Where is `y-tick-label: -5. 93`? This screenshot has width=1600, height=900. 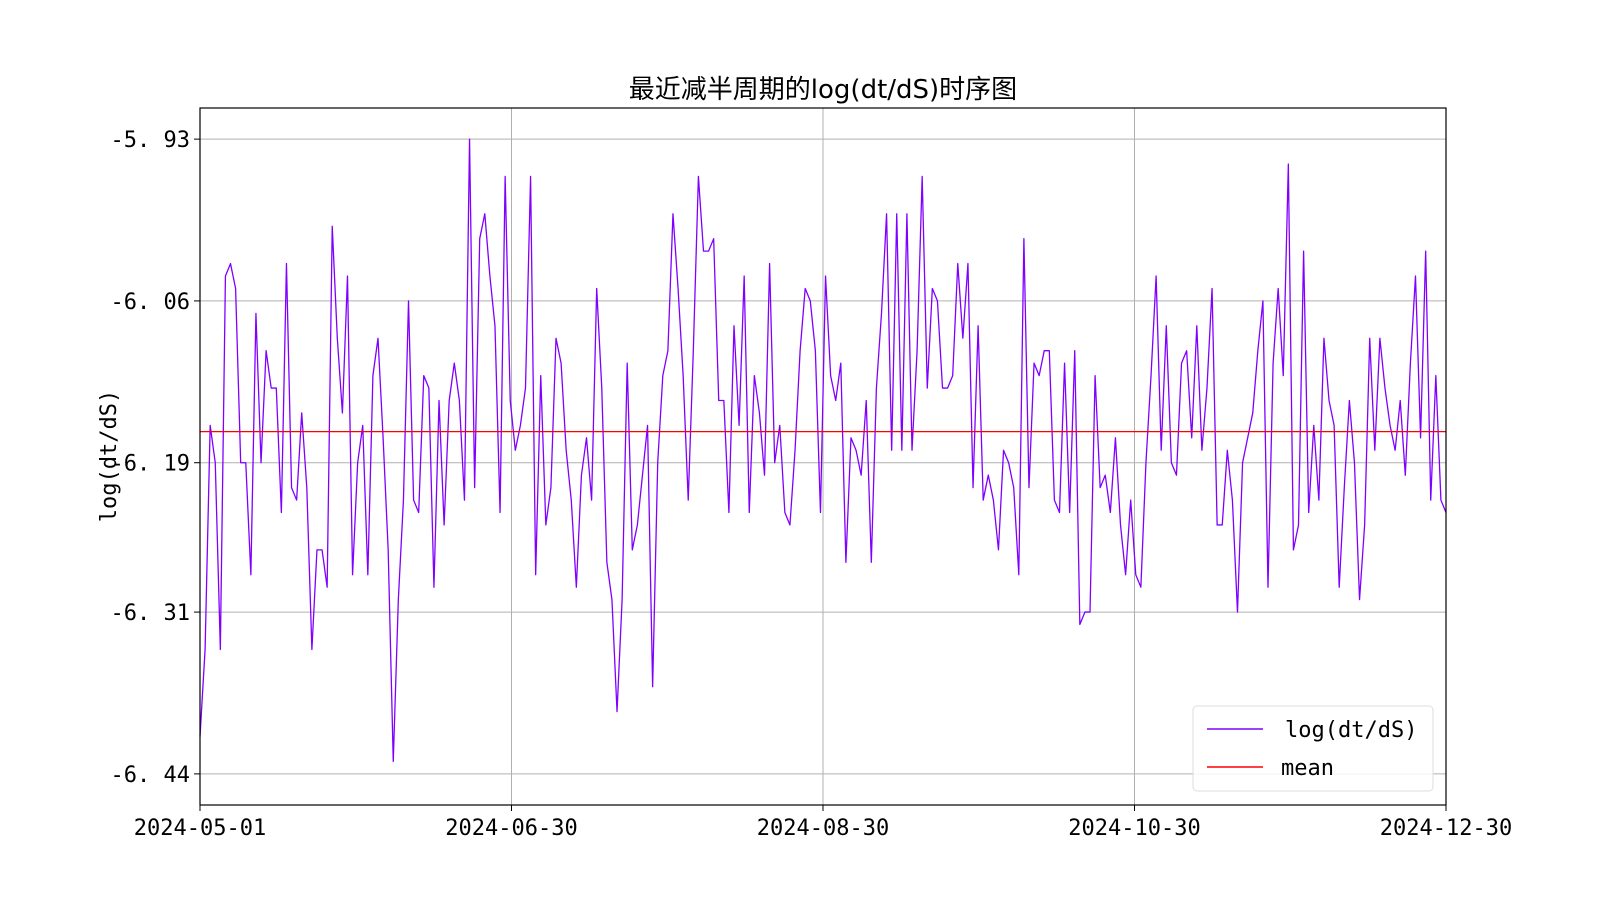
y-tick-label: -5. 93 is located at coordinates (150, 140).